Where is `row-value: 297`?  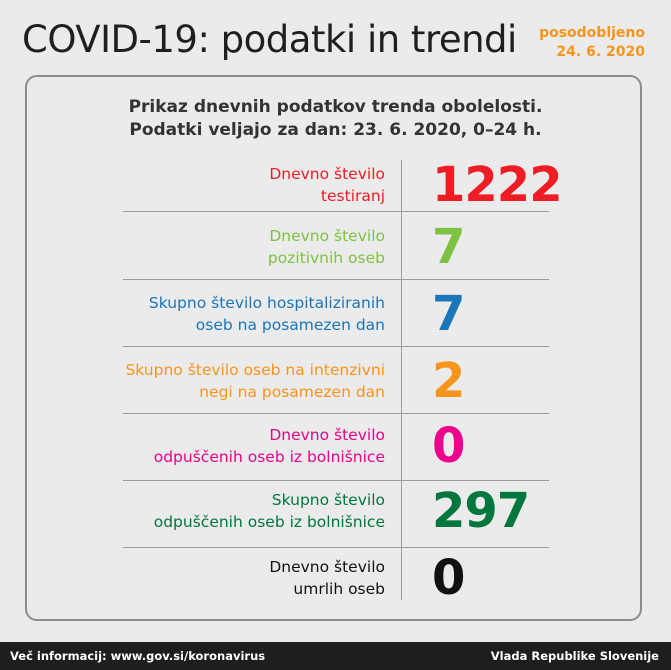
row-value: 297 is located at coordinates (481, 511).